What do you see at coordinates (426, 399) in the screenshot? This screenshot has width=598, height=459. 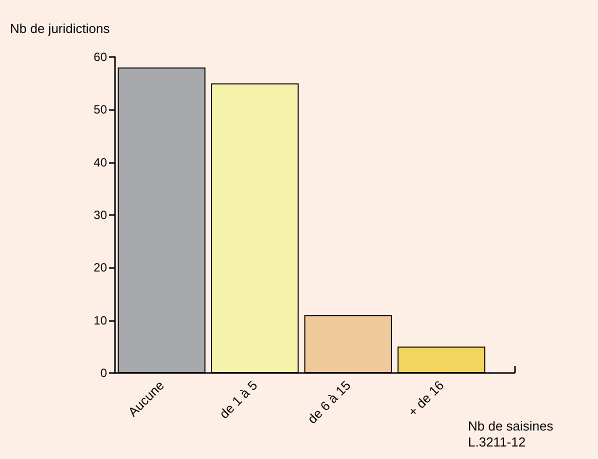 I see `x-tick-label: + de 16` at bounding box center [426, 399].